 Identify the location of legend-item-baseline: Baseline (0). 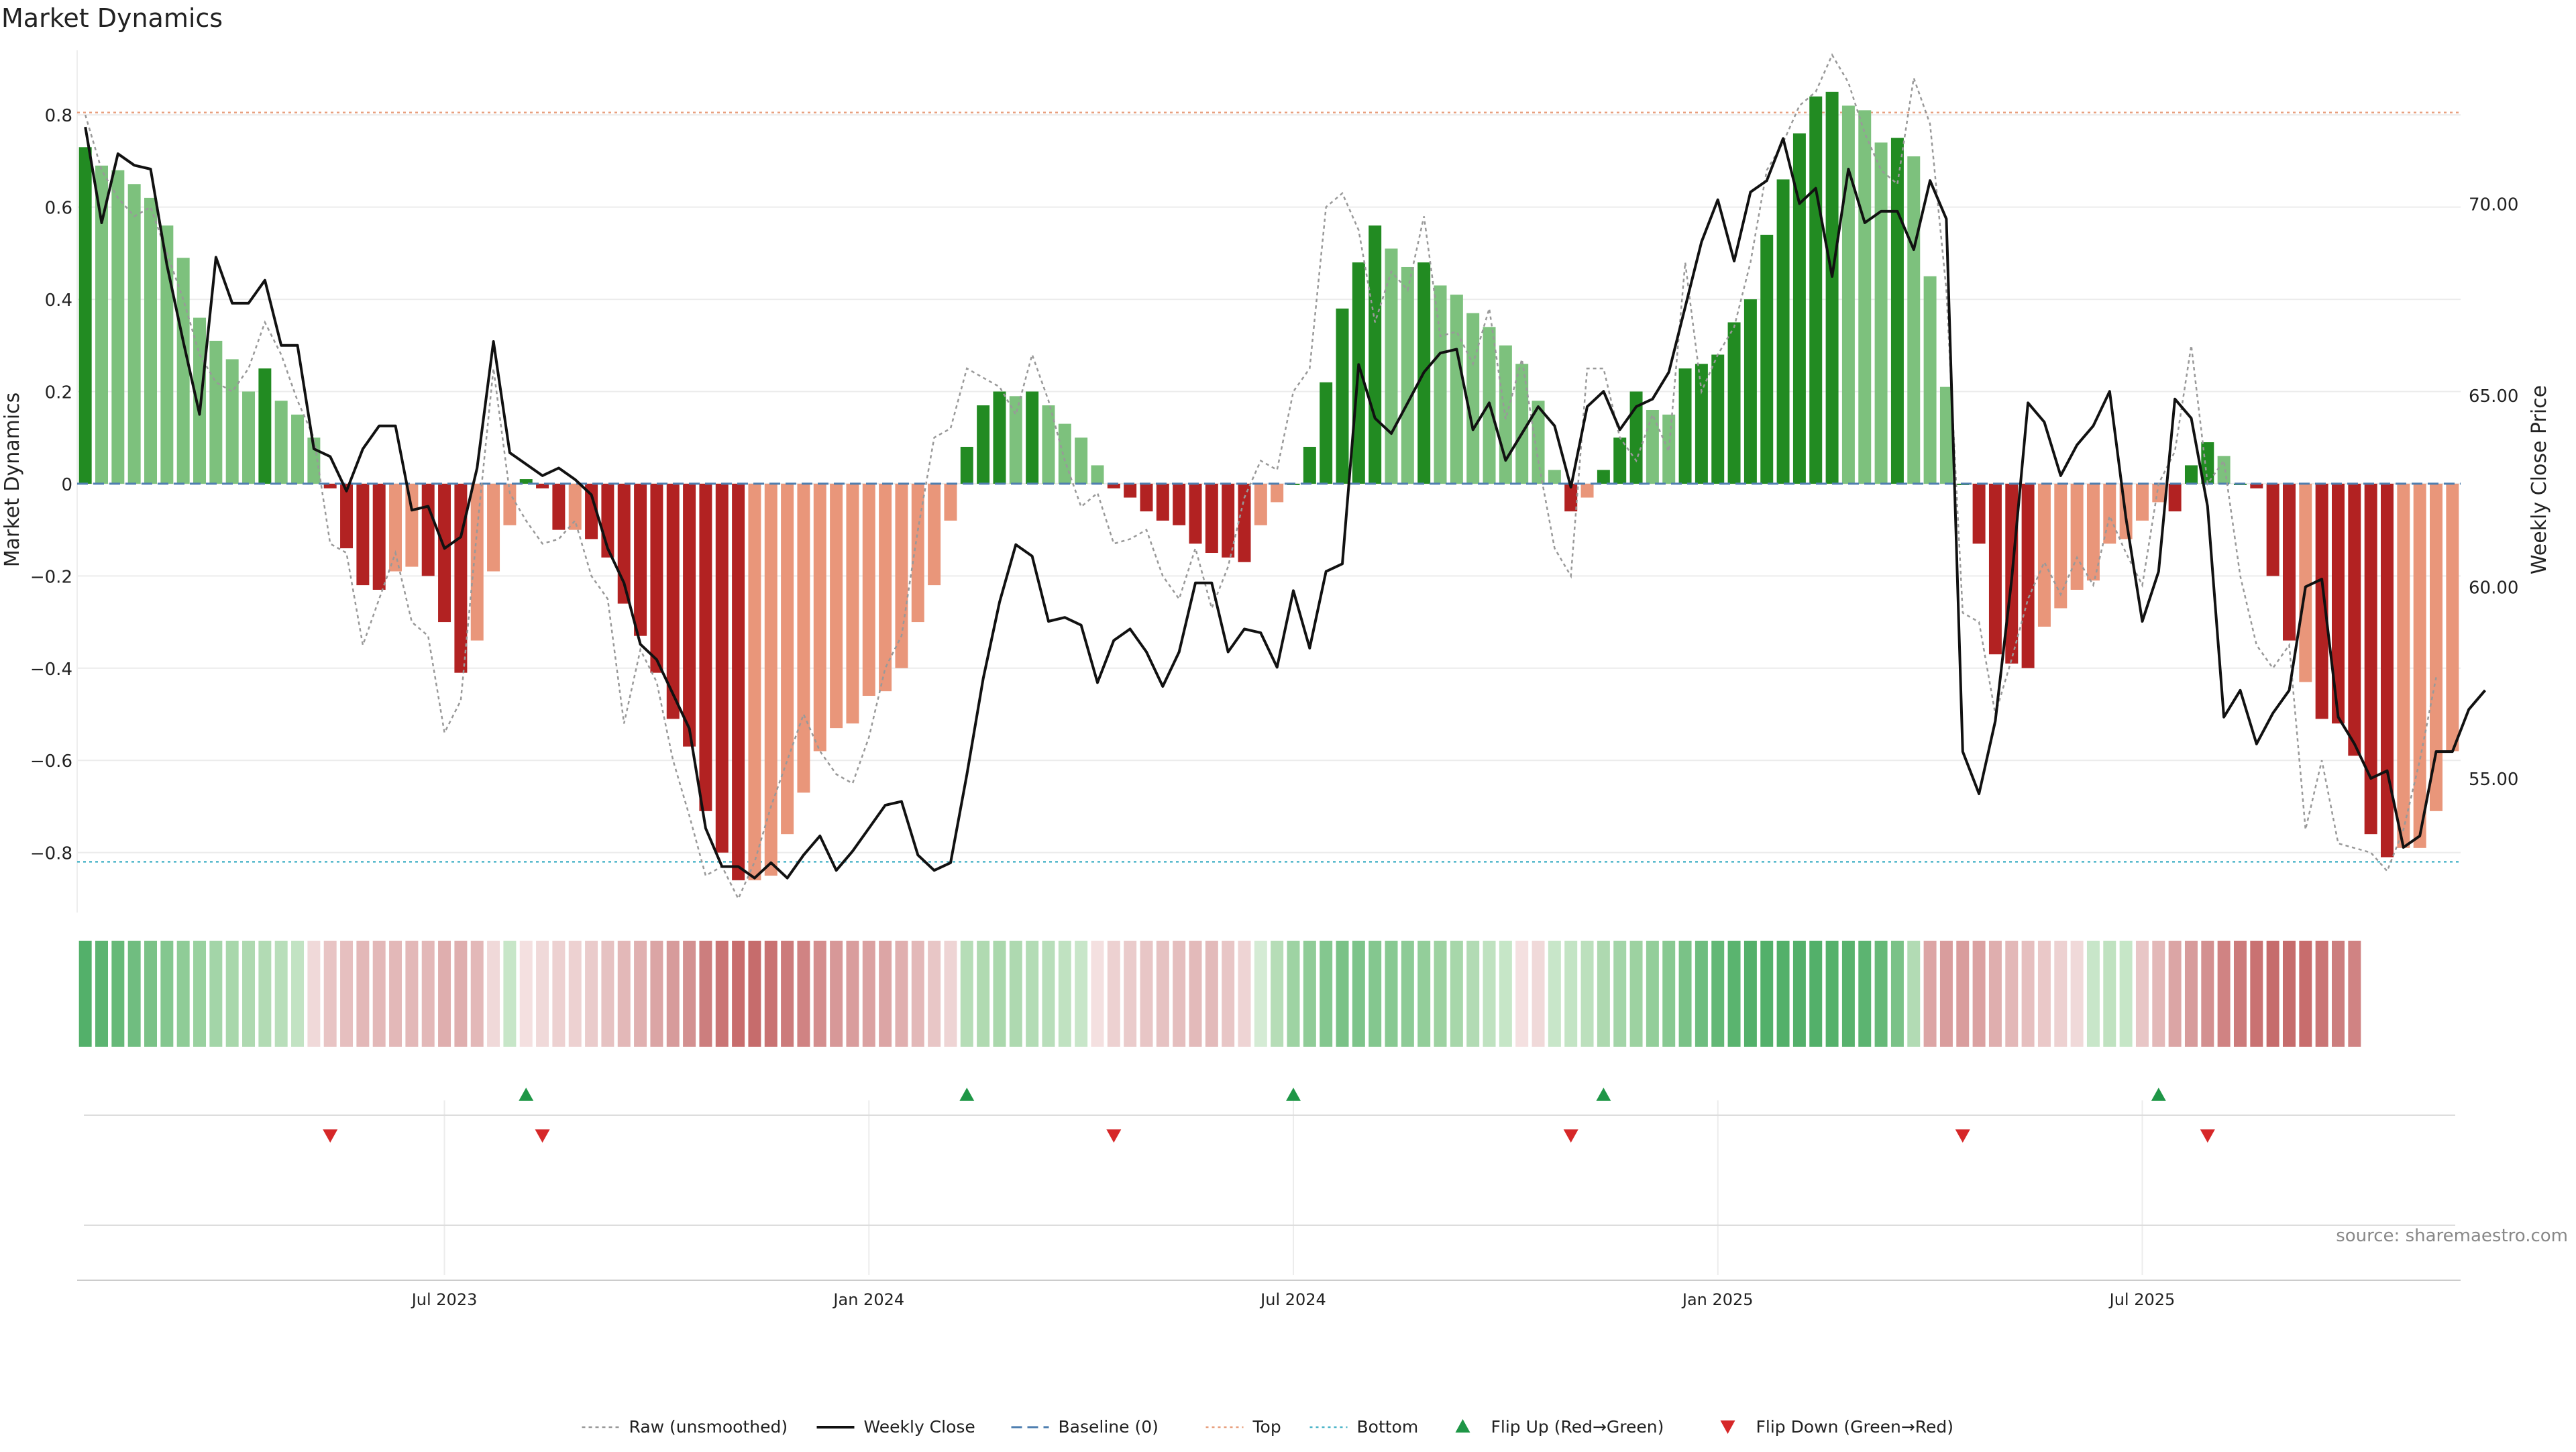
(1085, 1427).